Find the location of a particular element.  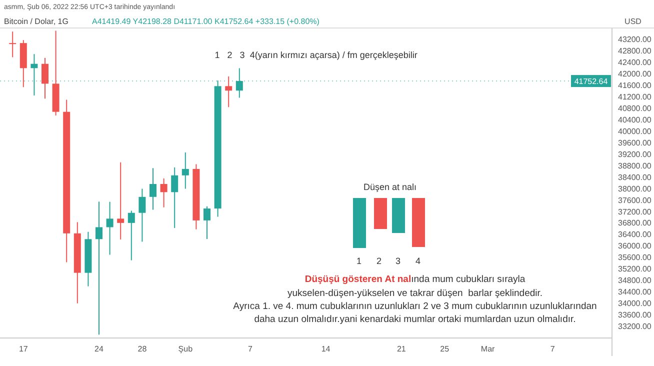

y-tick-label: 40000.00 is located at coordinates (635, 131).